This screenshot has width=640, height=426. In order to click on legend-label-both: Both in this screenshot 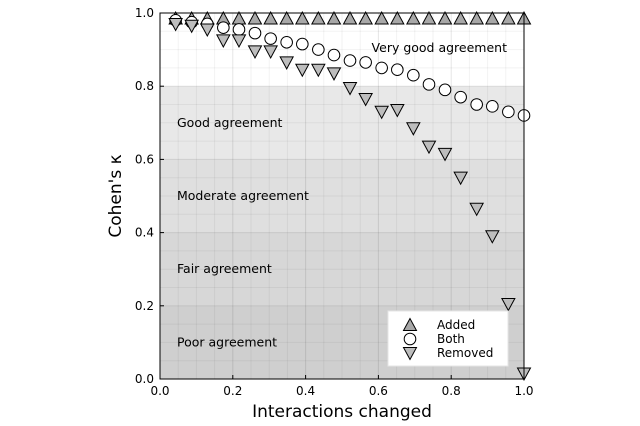, I will do `click(451, 339)`.